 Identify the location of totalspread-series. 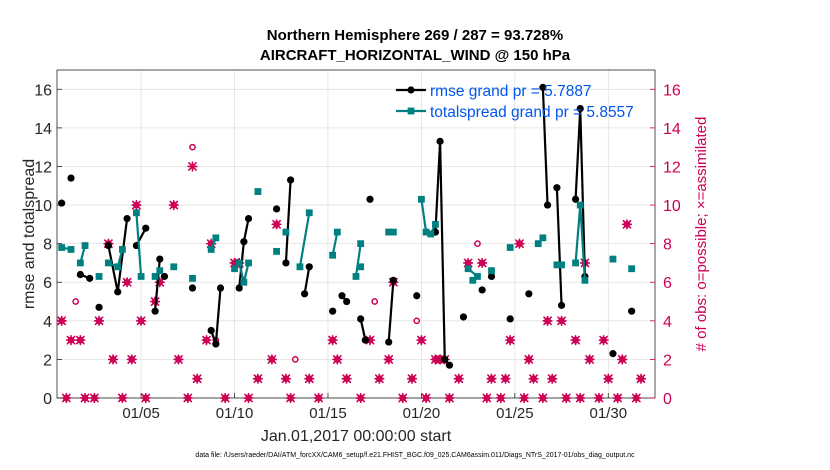
(347, 237).